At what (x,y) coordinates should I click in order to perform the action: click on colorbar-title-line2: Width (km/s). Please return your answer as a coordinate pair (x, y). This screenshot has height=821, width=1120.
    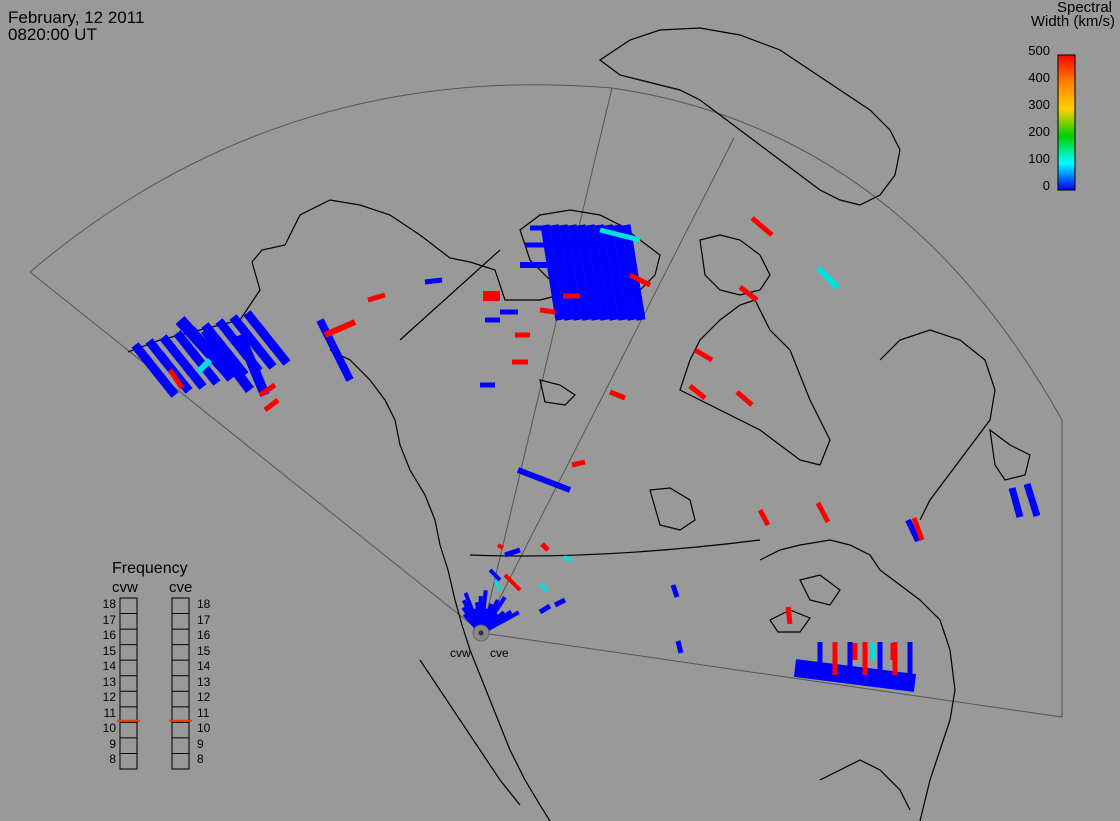
    Looking at the image, I should click on (1072, 21).